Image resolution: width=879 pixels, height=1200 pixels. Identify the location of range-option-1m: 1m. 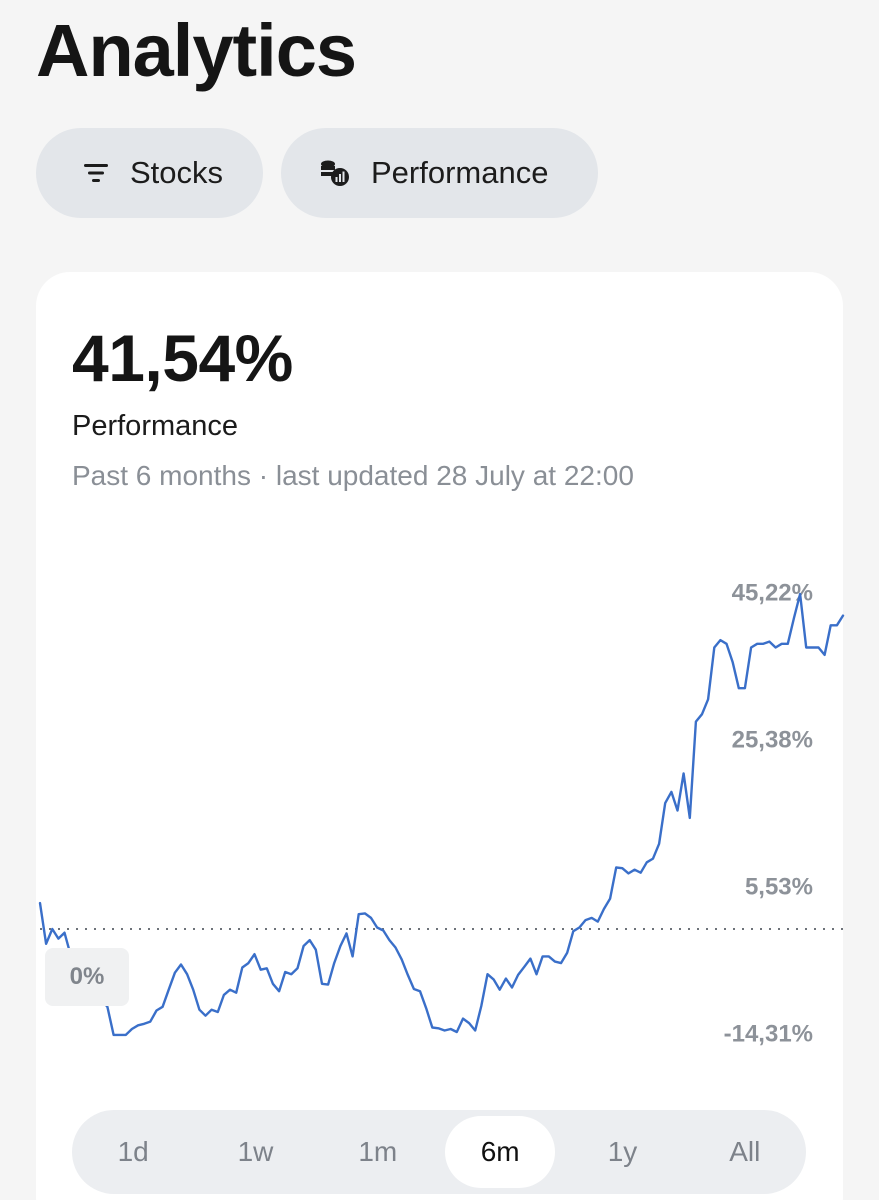
(378, 1151).